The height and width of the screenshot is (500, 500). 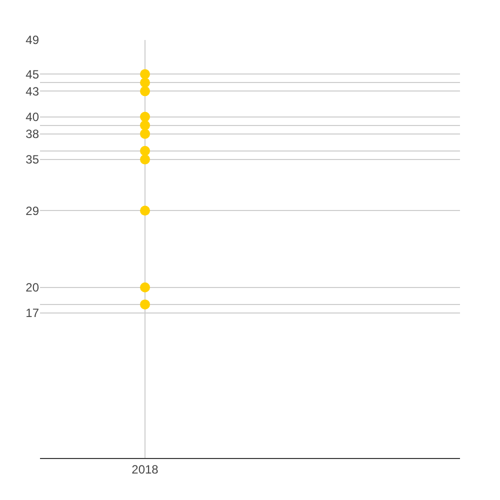 What do you see at coordinates (33, 211) in the screenshot?
I see `y-tick-label: 29` at bounding box center [33, 211].